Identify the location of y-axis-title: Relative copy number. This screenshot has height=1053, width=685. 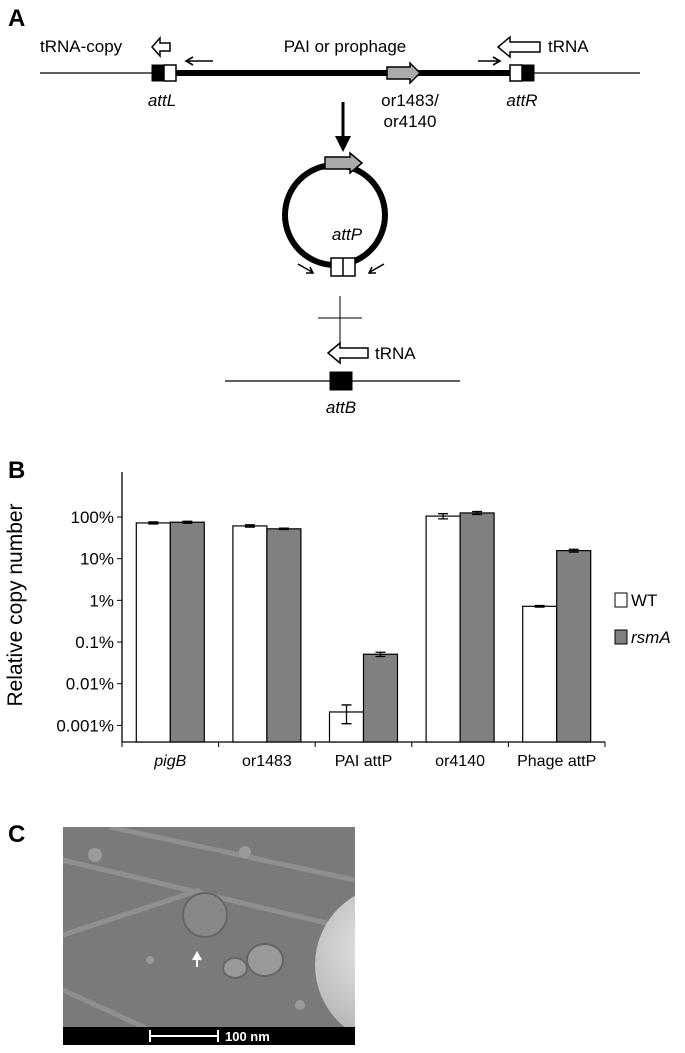
(15, 604).